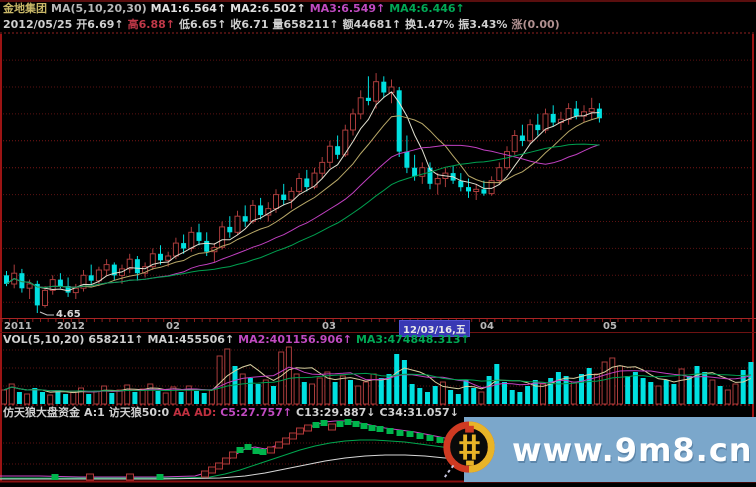 The image size is (756, 487). Describe the element at coordinates (256, 412) in the screenshot. I see `text-segment: C5:27.757↑` at that location.